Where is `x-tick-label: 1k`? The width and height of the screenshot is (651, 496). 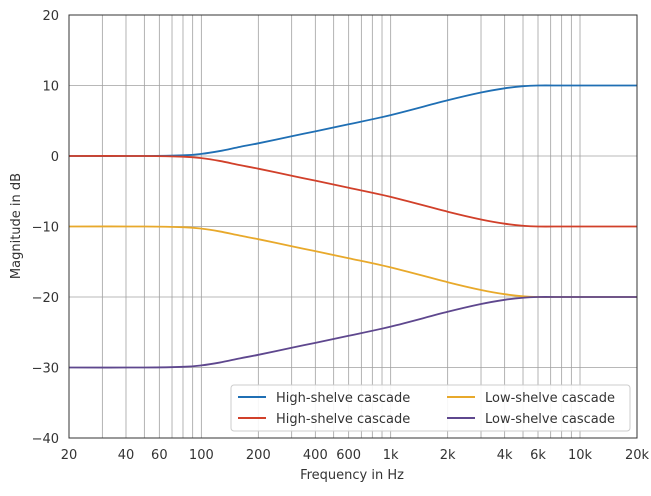
x-tick-label: 1k is located at coordinates (391, 455).